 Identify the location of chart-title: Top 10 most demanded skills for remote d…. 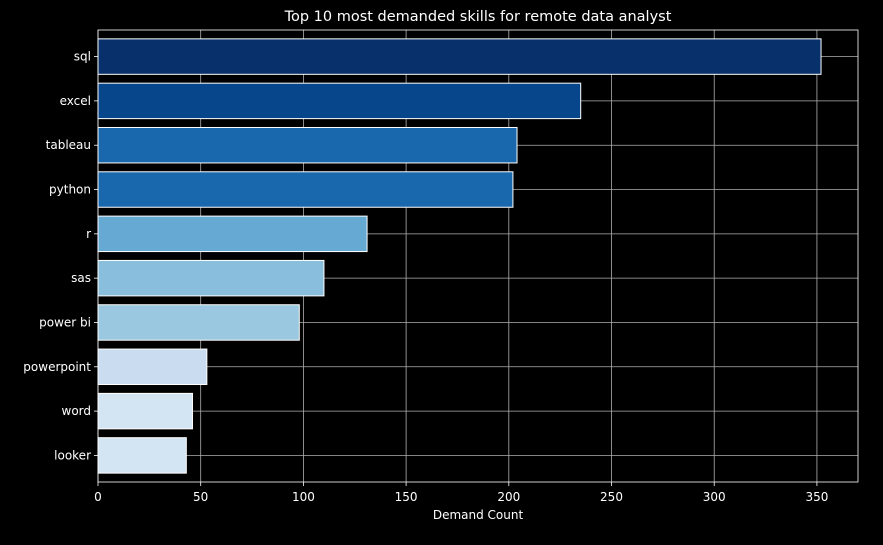
(478, 17).